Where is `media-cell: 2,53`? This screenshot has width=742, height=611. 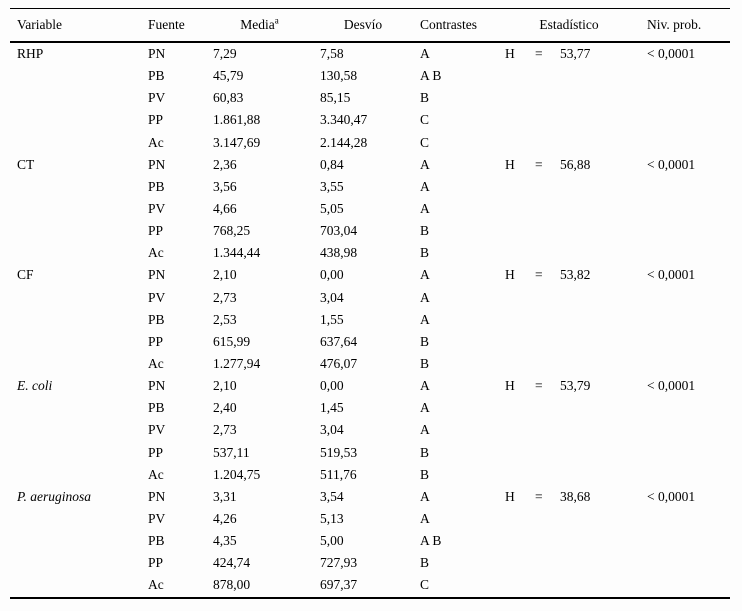 media-cell: 2,53 is located at coordinates (225, 319).